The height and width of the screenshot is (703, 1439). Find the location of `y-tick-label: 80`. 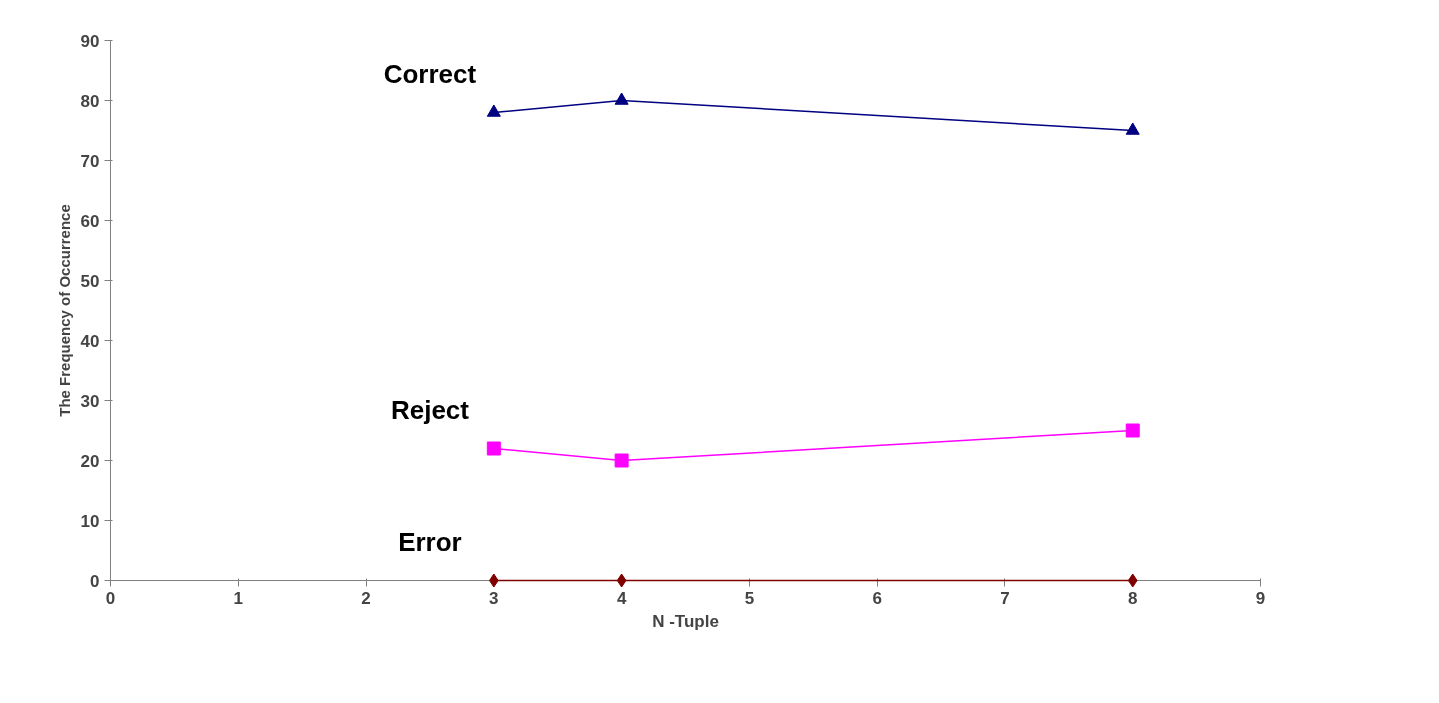

y-tick-label: 80 is located at coordinates (90, 101).